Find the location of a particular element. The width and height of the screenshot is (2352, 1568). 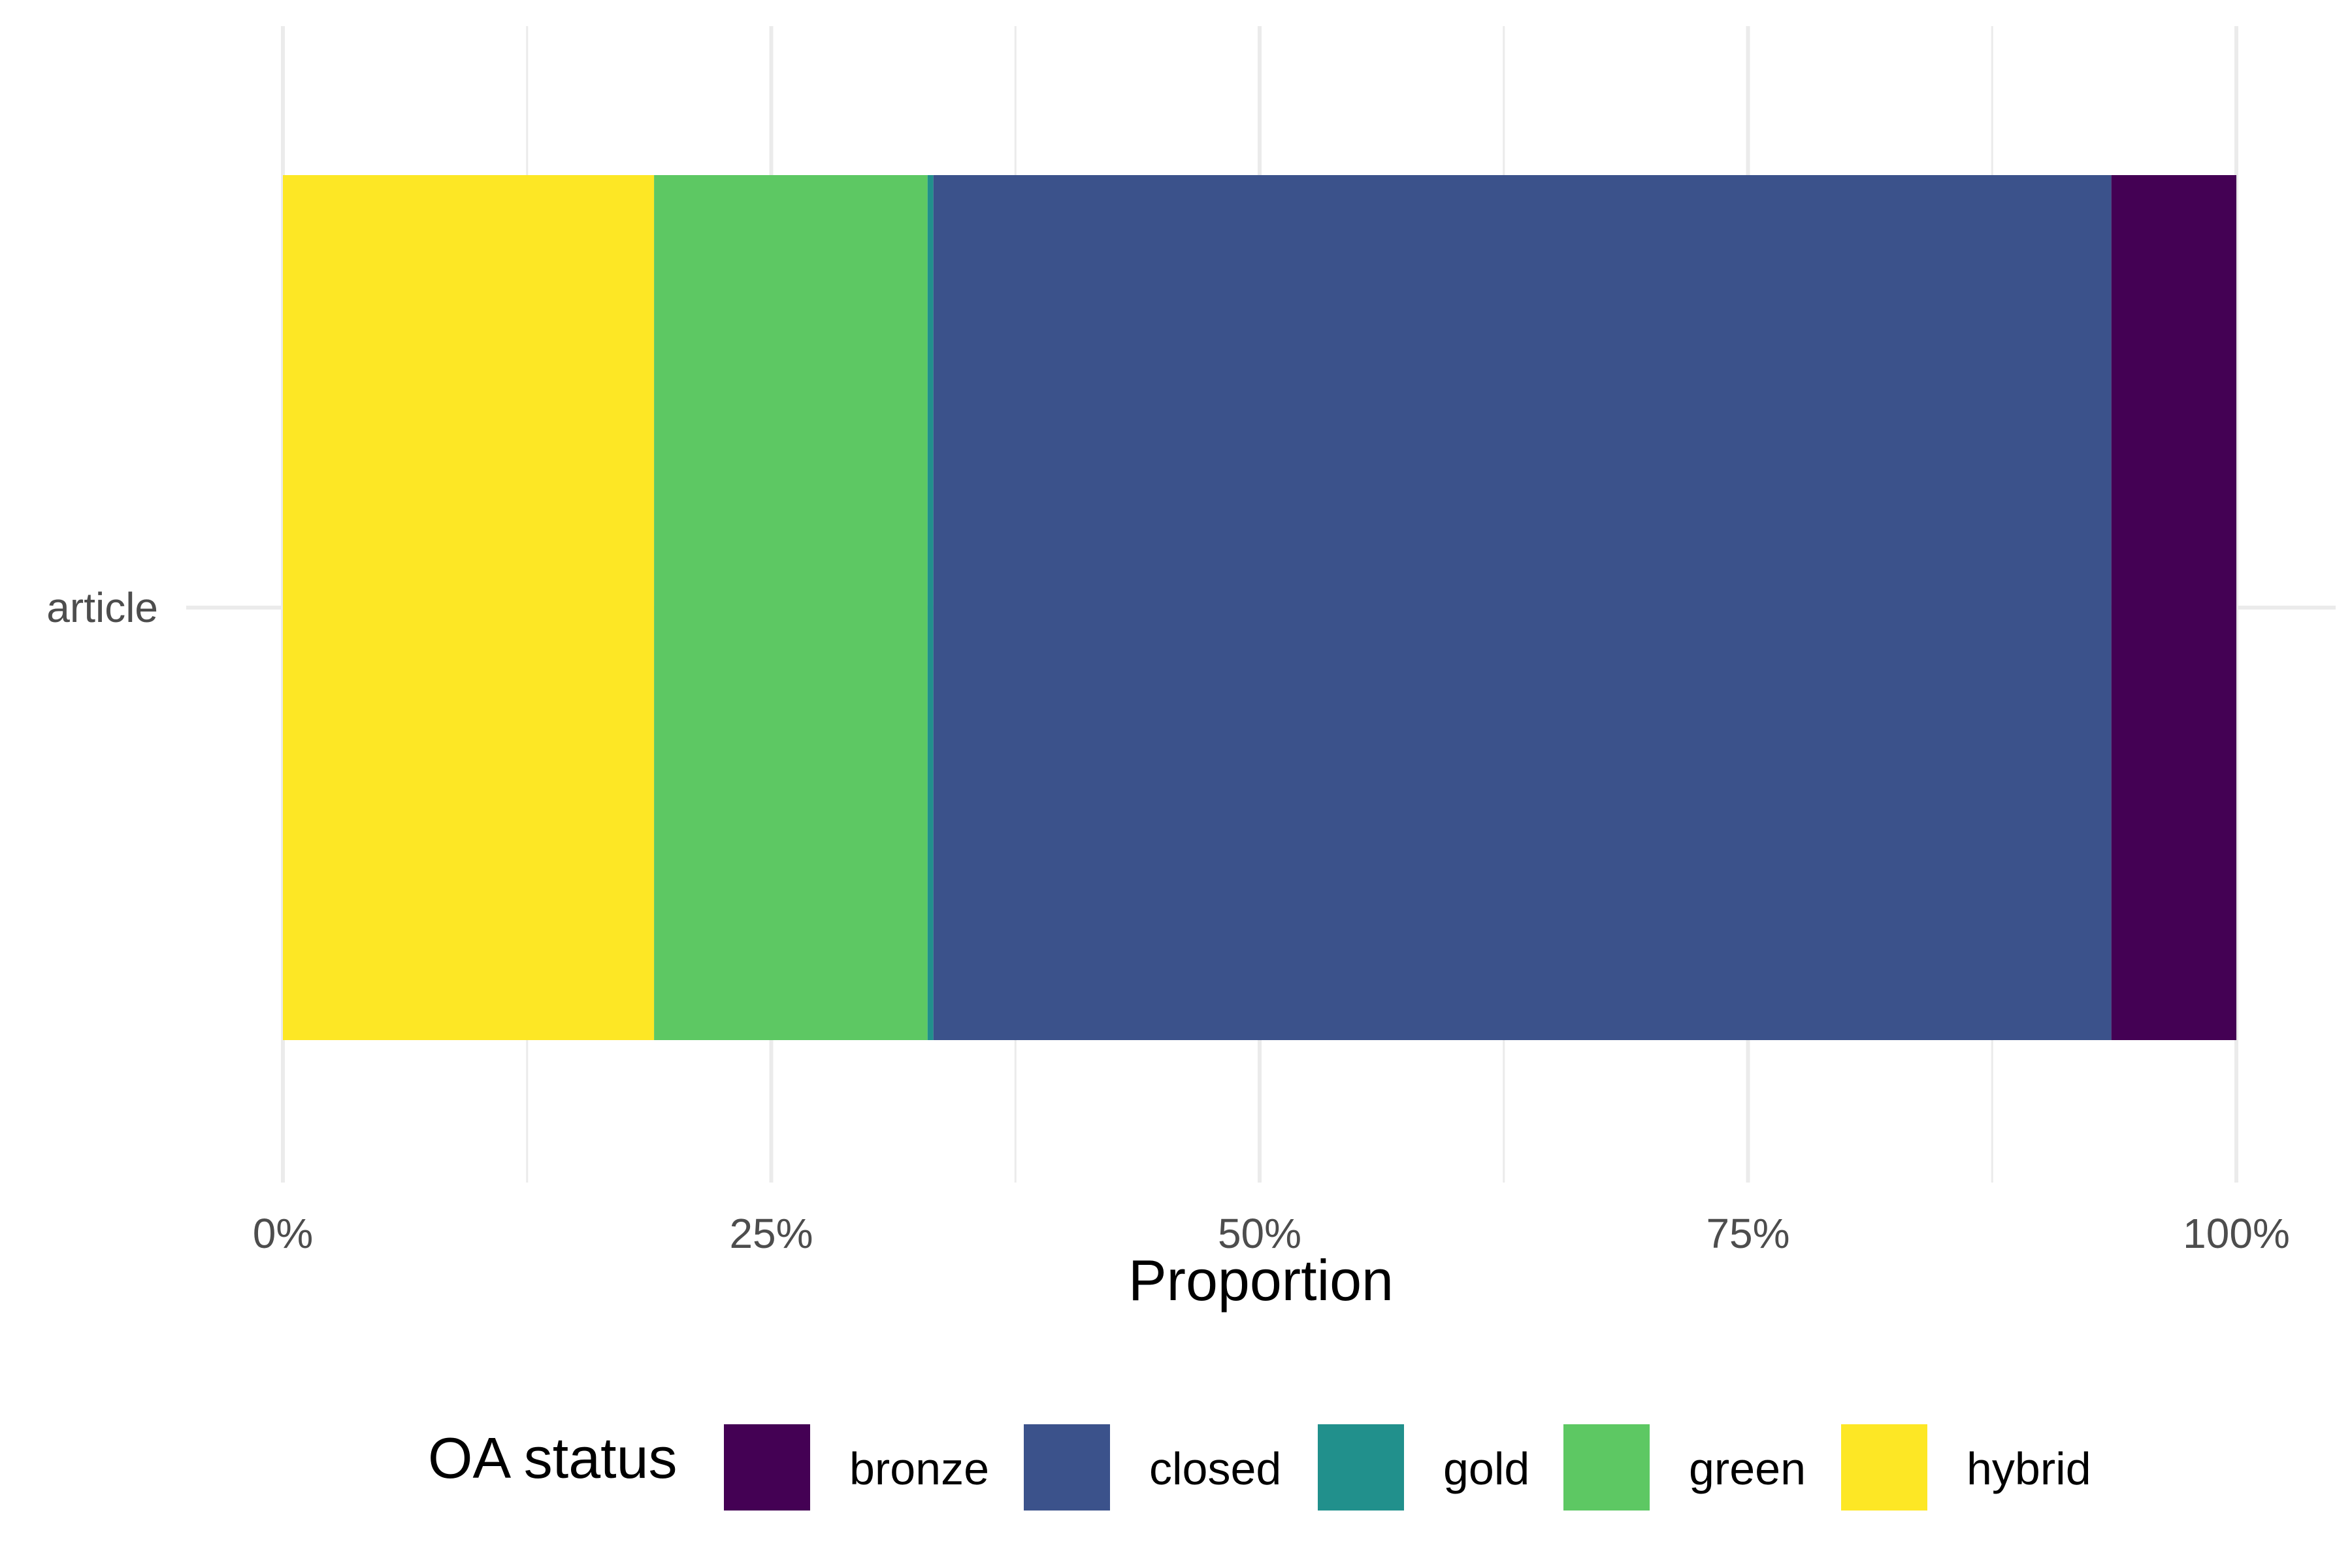

y-tick-label: article is located at coordinates (102, 607).